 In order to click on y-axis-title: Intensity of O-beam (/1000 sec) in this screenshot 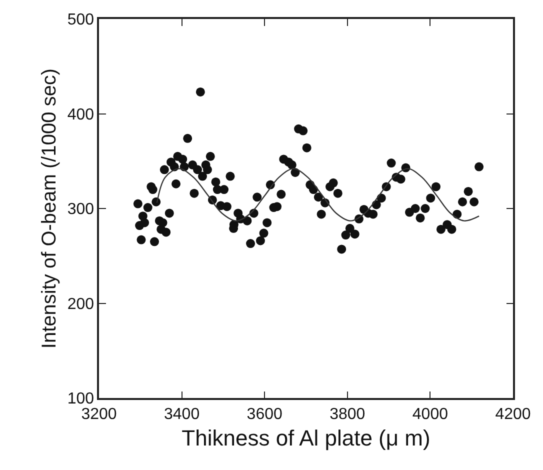, I will do `click(49, 208)`.